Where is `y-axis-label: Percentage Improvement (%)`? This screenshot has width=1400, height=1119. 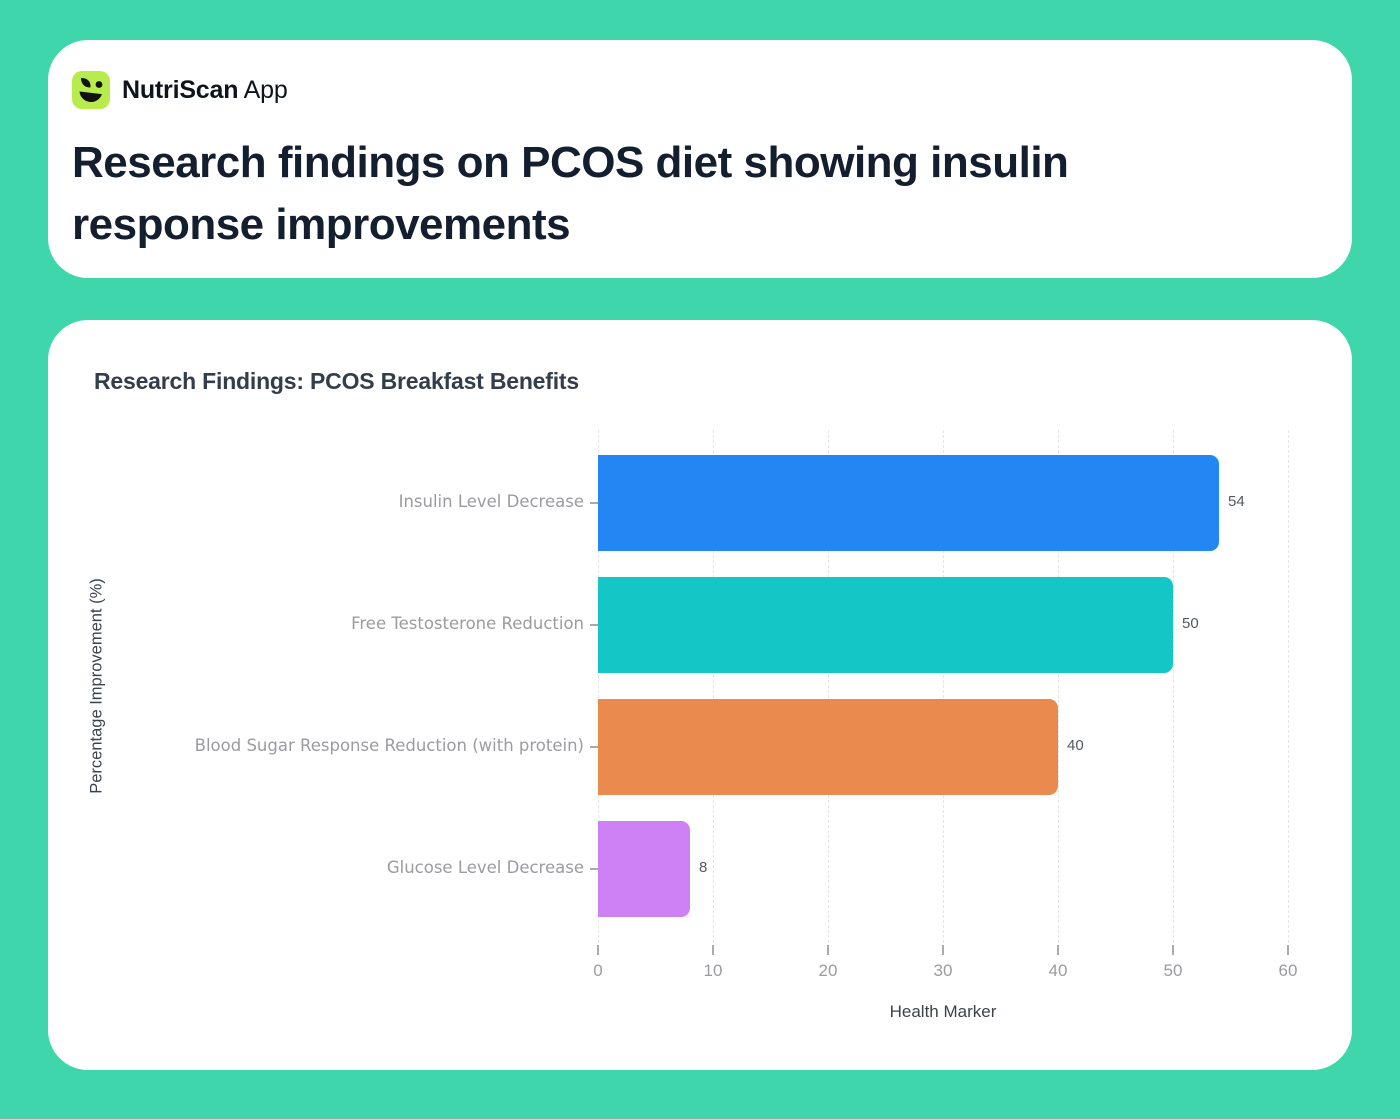
y-axis-label: Percentage Improvement (%) is located at coordinates (96, 686).